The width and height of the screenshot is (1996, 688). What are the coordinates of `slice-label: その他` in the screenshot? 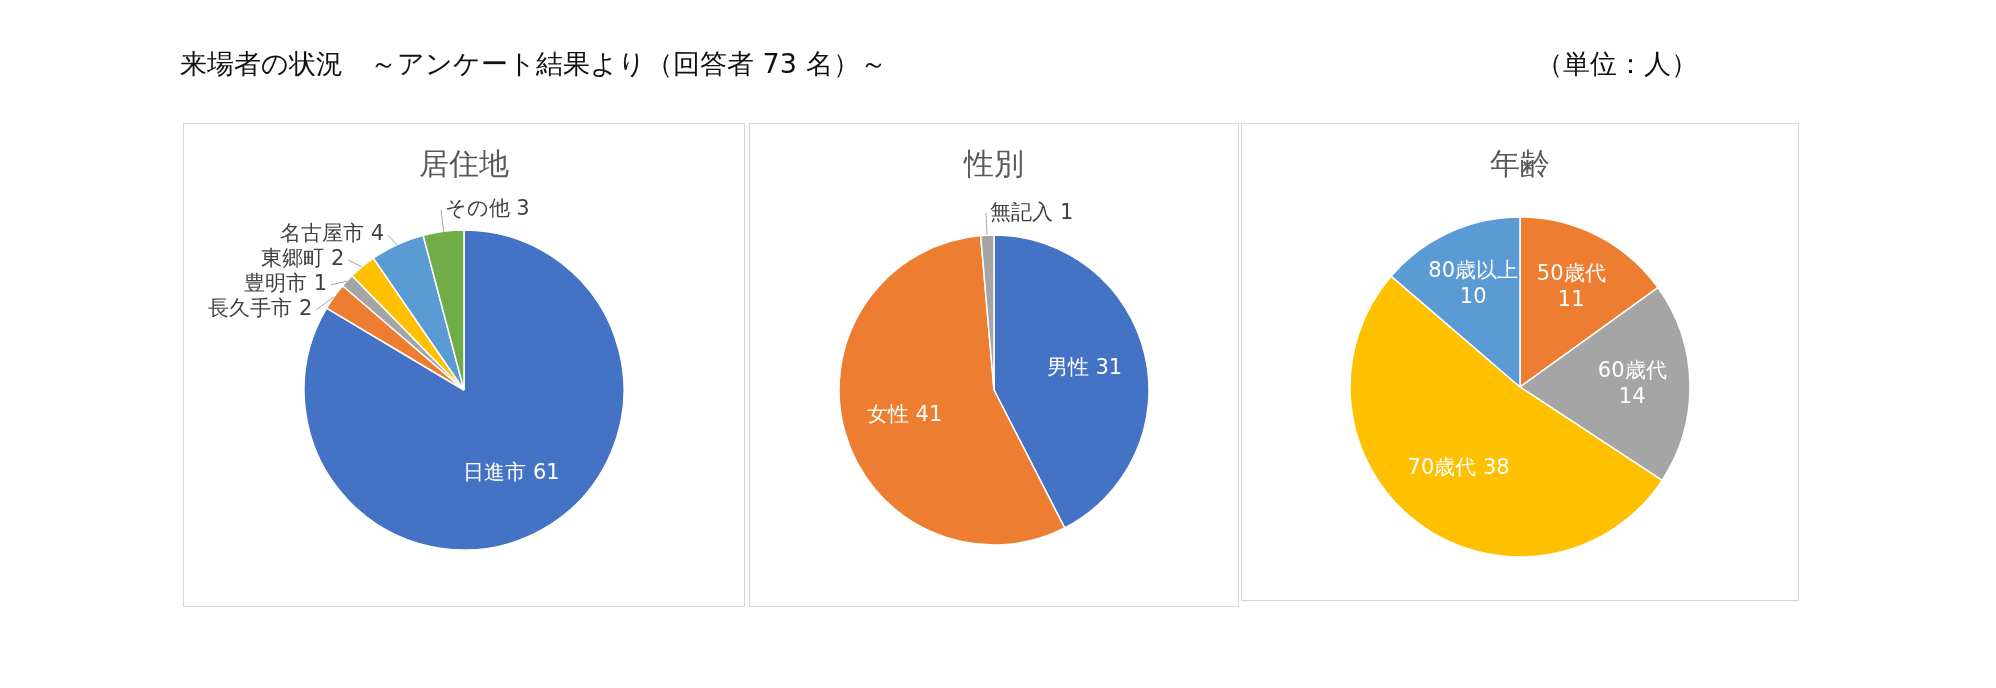 It's located at (477, 207).